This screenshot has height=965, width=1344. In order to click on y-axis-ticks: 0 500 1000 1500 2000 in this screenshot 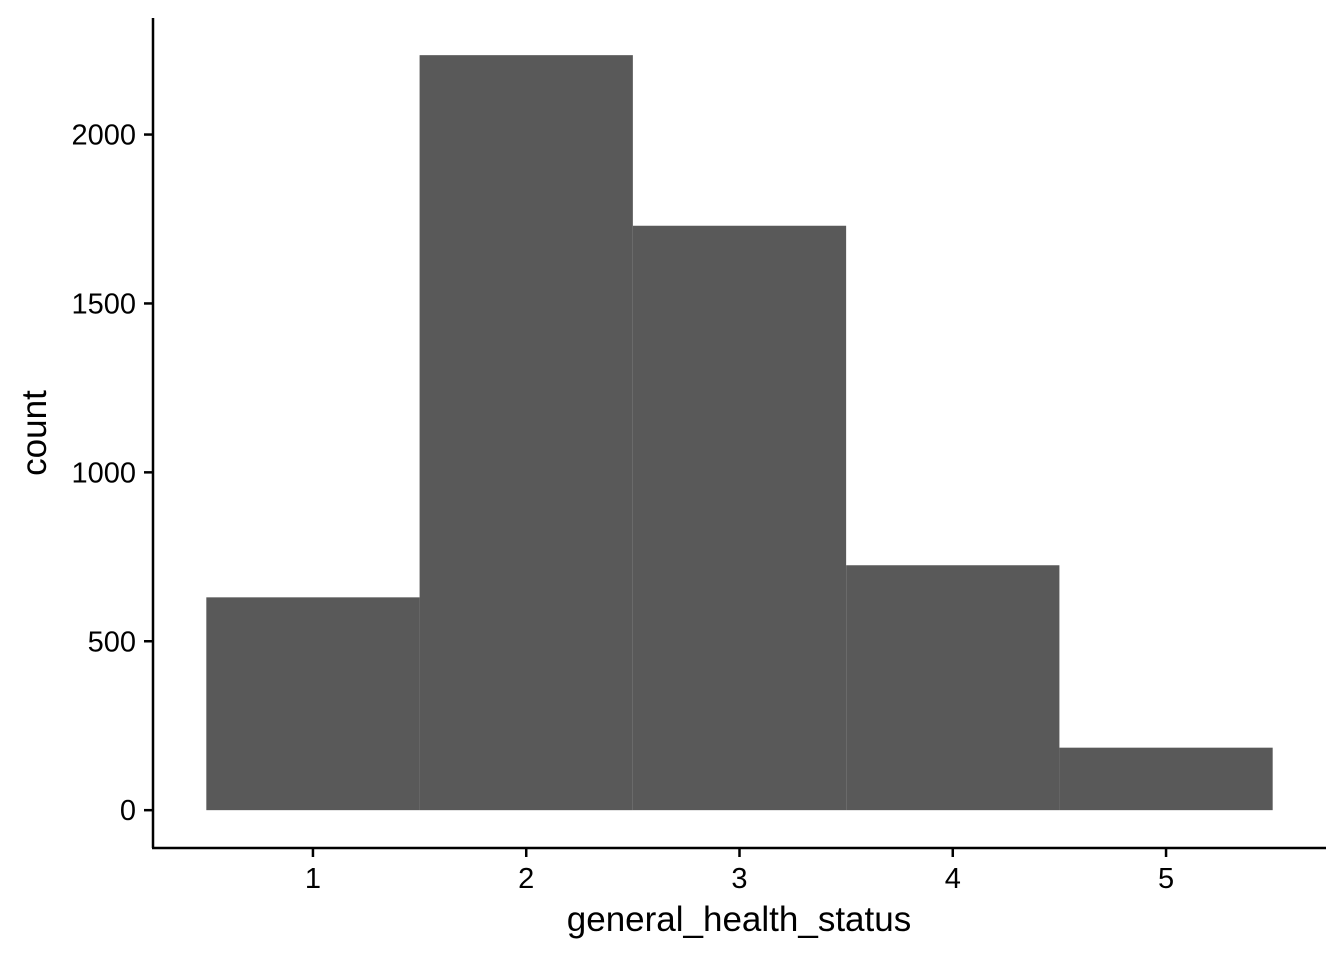, I will do `click(112, 473)`.